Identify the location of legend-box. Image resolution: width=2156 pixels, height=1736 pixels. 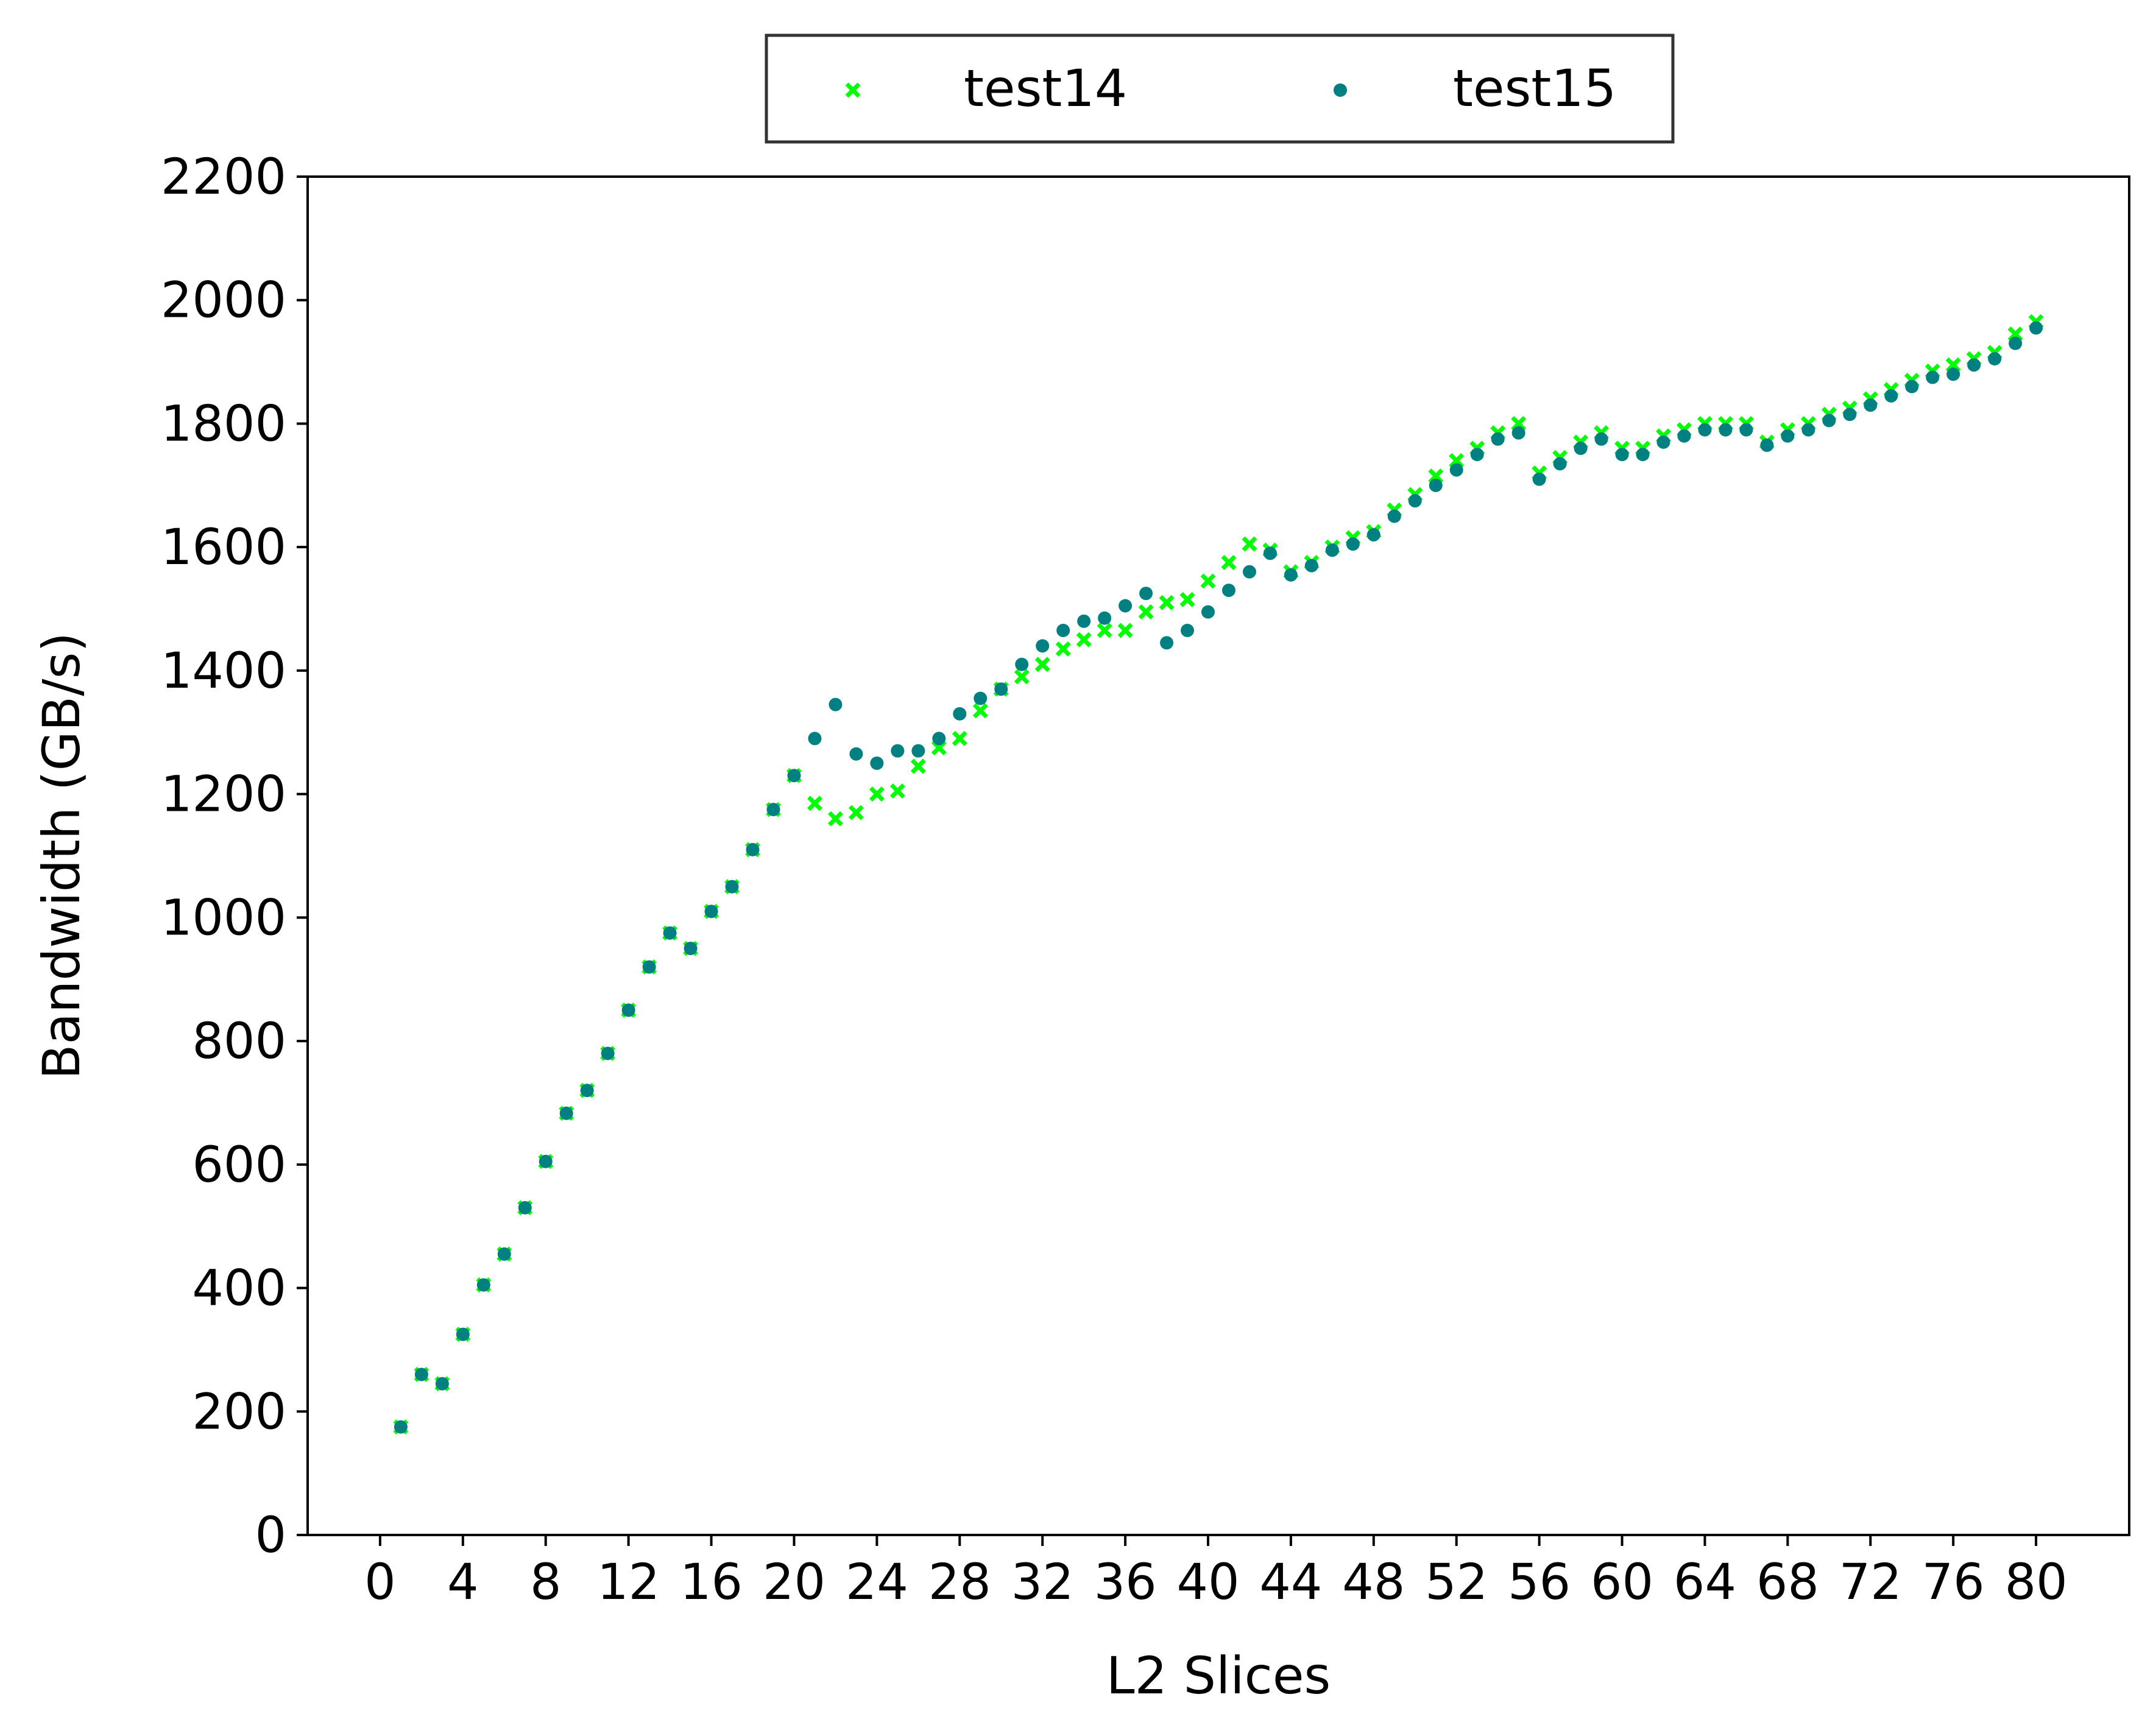
(1220, 89).